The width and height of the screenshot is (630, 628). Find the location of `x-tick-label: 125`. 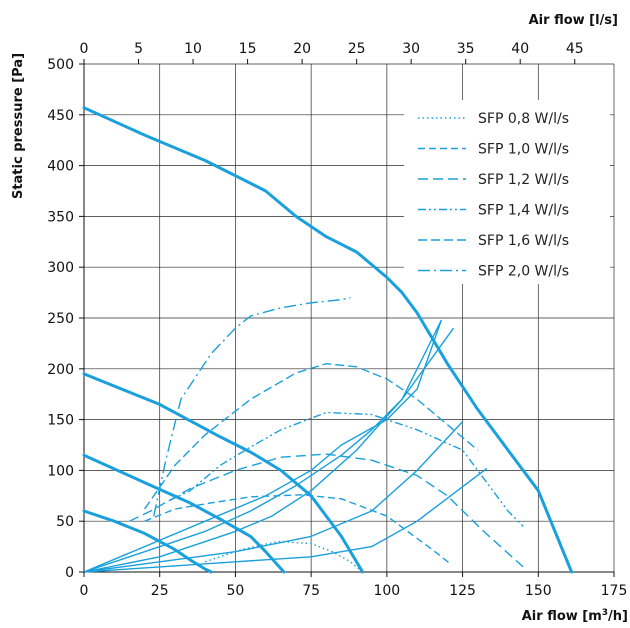

x-tick-label: 125 is located at coordinates (462, 591).